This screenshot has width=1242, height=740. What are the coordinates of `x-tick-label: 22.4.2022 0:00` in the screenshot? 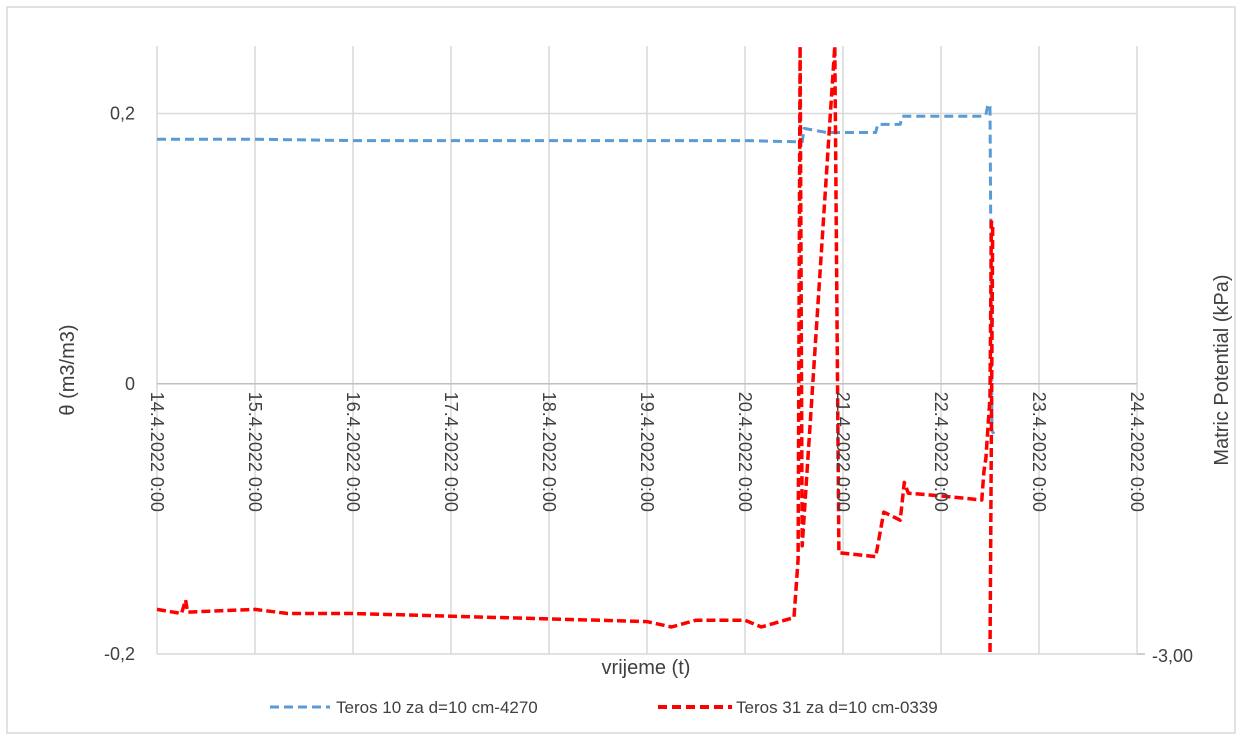 It's located at (941, 452).